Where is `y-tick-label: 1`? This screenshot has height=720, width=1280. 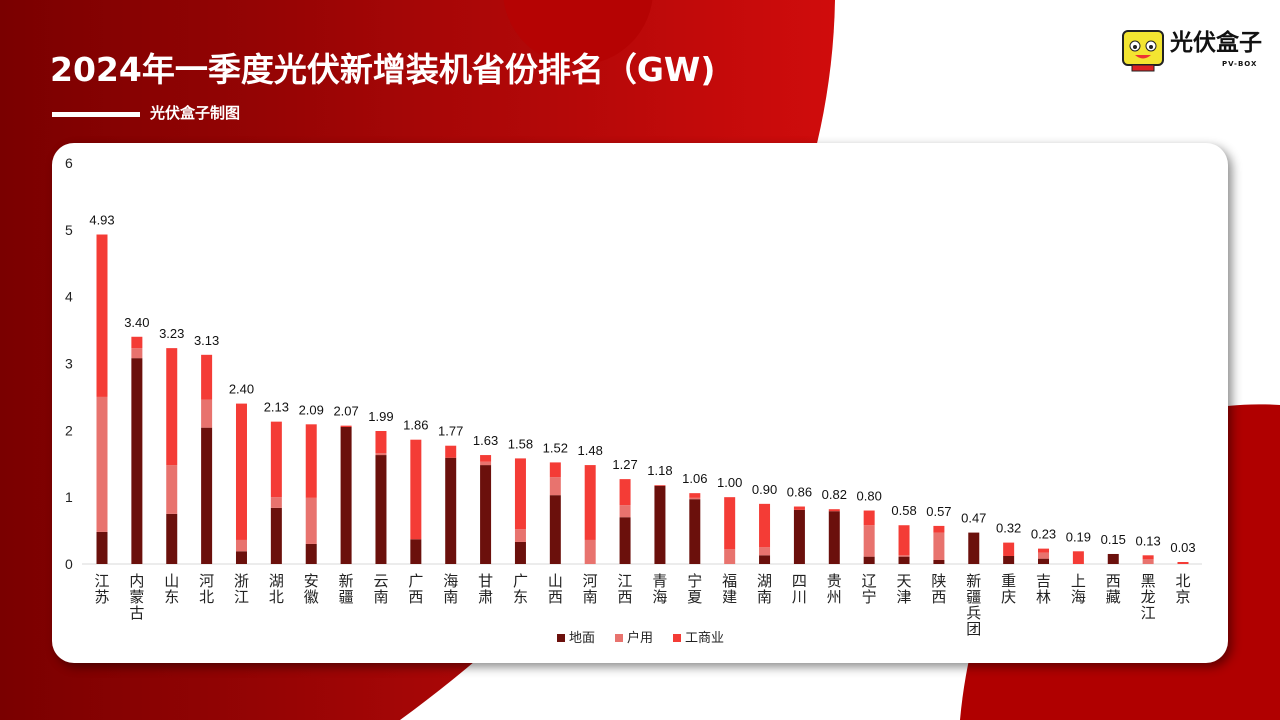 y-tick-label: 1 is located at coordinates (69, 497).